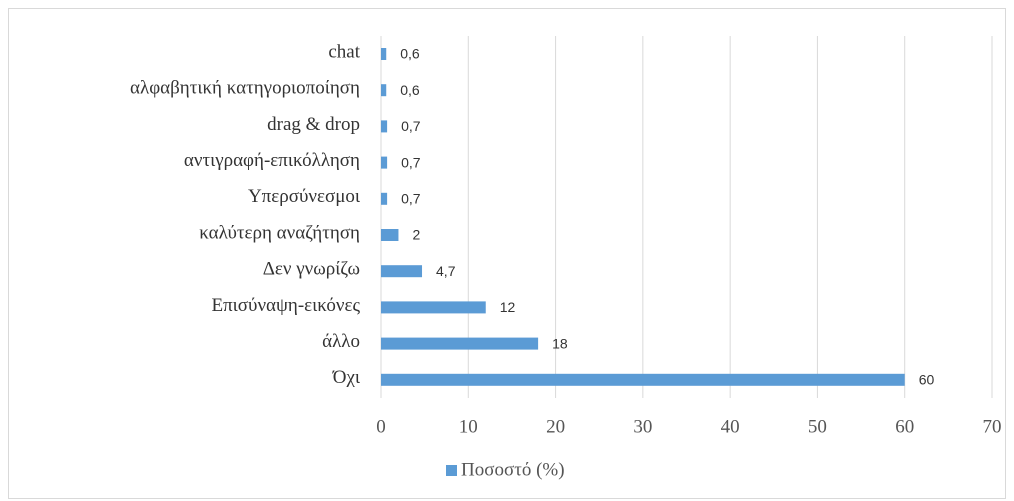  I want to click on y-tick-label: Όχι, so click(346, 377).